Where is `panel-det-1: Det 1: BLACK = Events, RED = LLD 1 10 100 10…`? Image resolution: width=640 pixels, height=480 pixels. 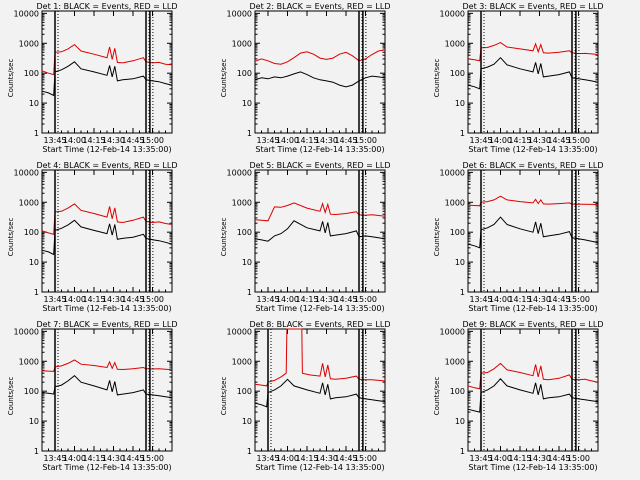
panel-det-1: Det 1: BLACK = Events, RED = LLD 1 10 100 10… is located at coordinates (92, 78).